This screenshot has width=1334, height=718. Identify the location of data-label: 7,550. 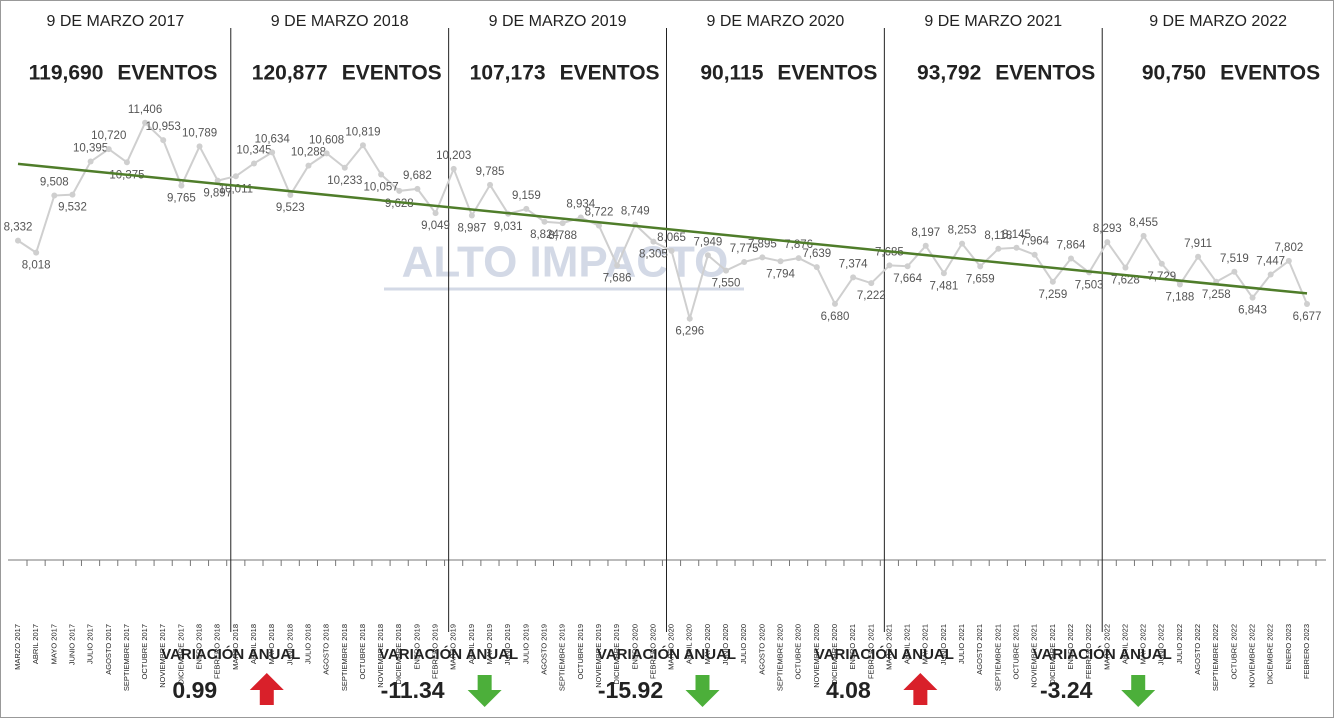
(726, 284).